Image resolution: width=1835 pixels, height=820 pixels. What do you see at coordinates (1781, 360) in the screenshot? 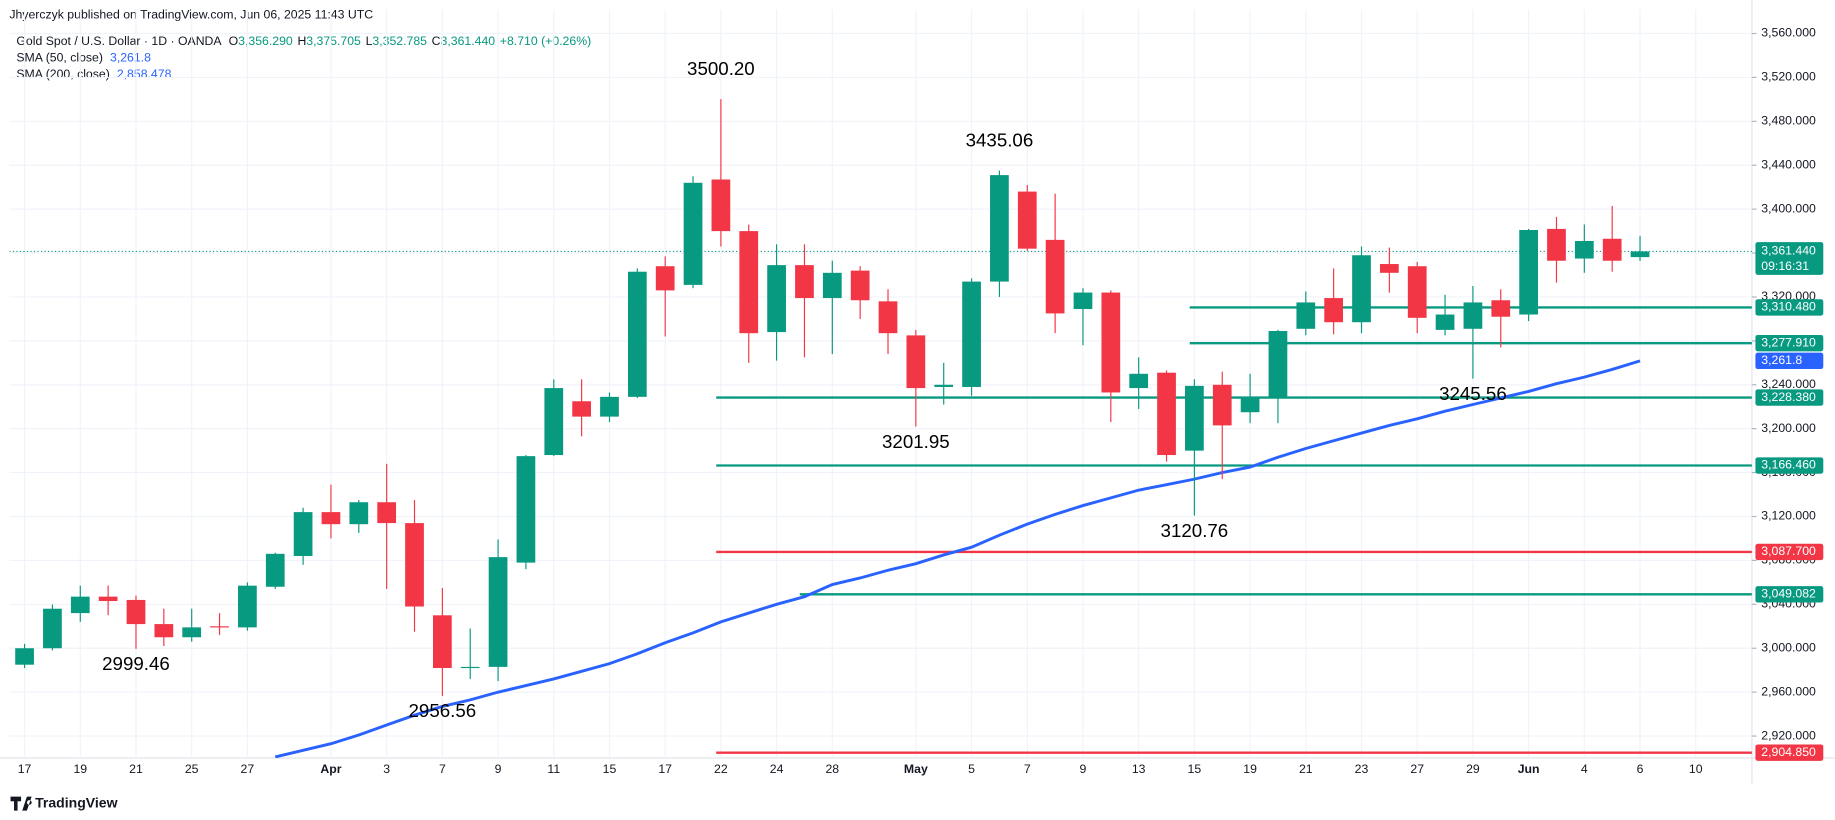
I see `sma-label: 3,261.8` at bounding box center [1781, 360].